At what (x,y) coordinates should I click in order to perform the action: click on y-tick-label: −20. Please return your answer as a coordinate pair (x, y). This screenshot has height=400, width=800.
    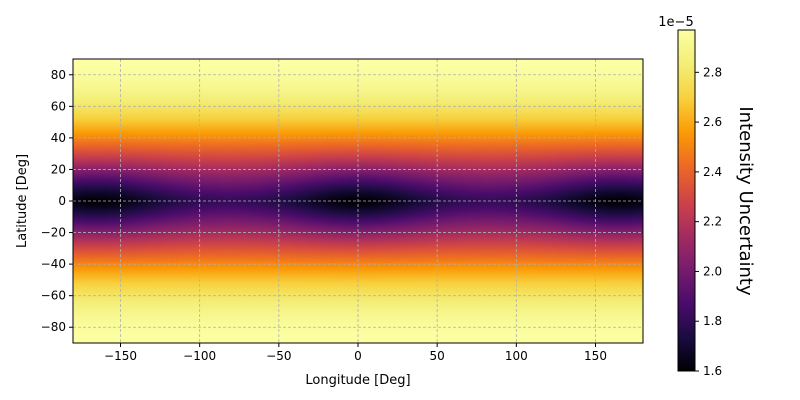
    Looking at the image, I should click on (53, 233).